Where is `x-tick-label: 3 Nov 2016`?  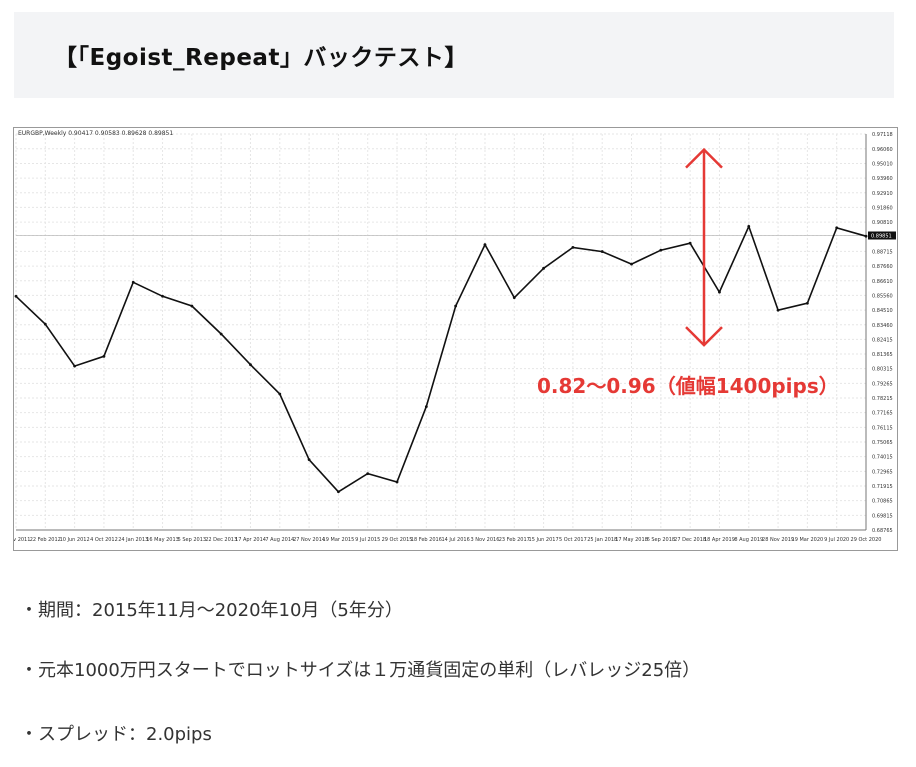 x-tick-label: 3 Nov 2016 is located at coordinates (485, 540).